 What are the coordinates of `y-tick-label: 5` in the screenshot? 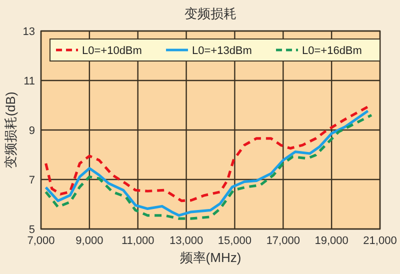 It's located at (31, 230).